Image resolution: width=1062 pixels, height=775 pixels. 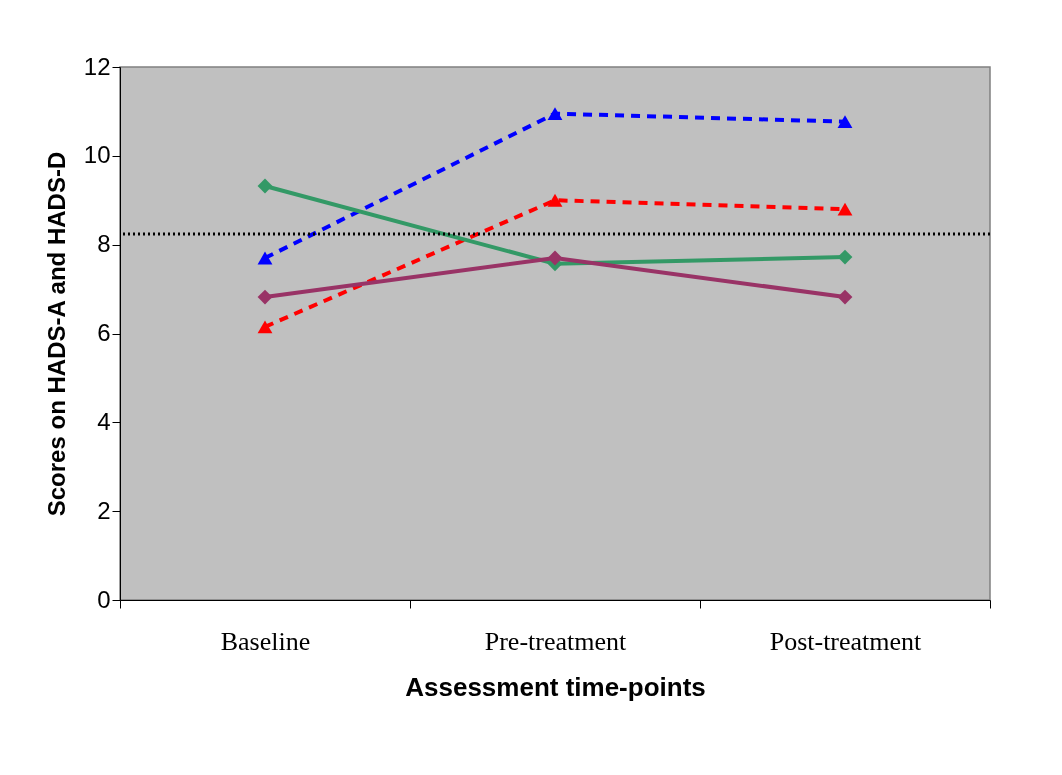 What do you see at coordinates (265, 641) in the screenshot?
I see `x-tick-label: Baseline` at bounding box center [265, 641].